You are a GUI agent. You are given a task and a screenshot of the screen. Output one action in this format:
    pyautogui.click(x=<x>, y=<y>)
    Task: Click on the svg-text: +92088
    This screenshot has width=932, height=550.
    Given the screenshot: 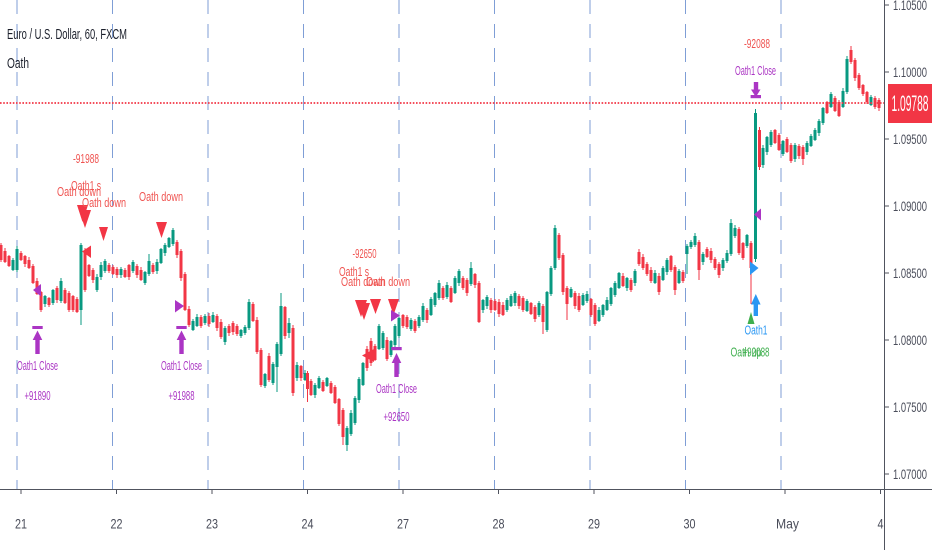 What is the action you would take?
    pyautogui.click(x=756, y=352)
    